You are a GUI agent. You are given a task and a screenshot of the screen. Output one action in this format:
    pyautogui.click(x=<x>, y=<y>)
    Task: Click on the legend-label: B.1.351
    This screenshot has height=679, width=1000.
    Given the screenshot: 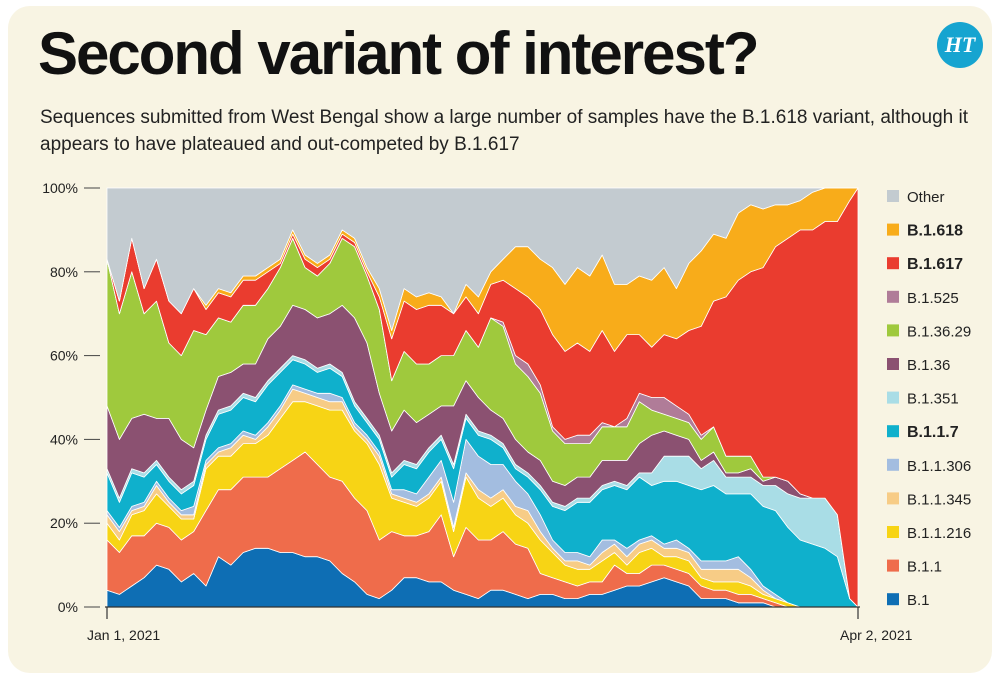 What is the action you would take?
    pyautogui.click(x=933, y=399)
    